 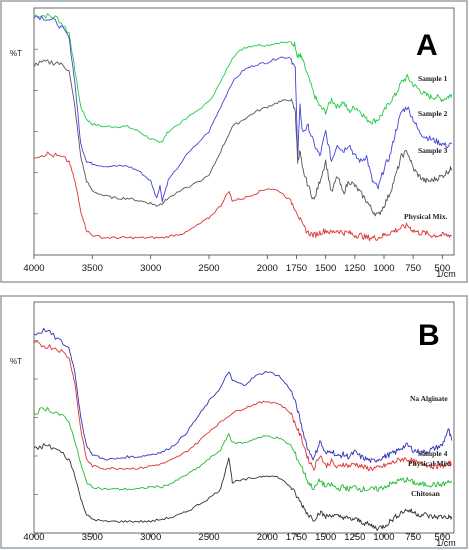 I want to click on panel-b-x-unit: 1/cm, so click(x=446, y=543).